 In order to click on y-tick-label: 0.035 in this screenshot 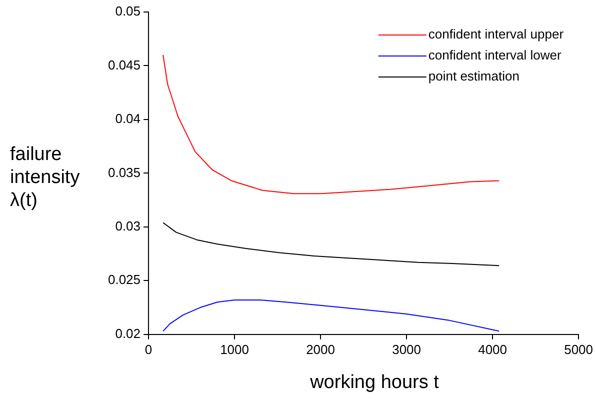, I will do `click(124, 172)`.